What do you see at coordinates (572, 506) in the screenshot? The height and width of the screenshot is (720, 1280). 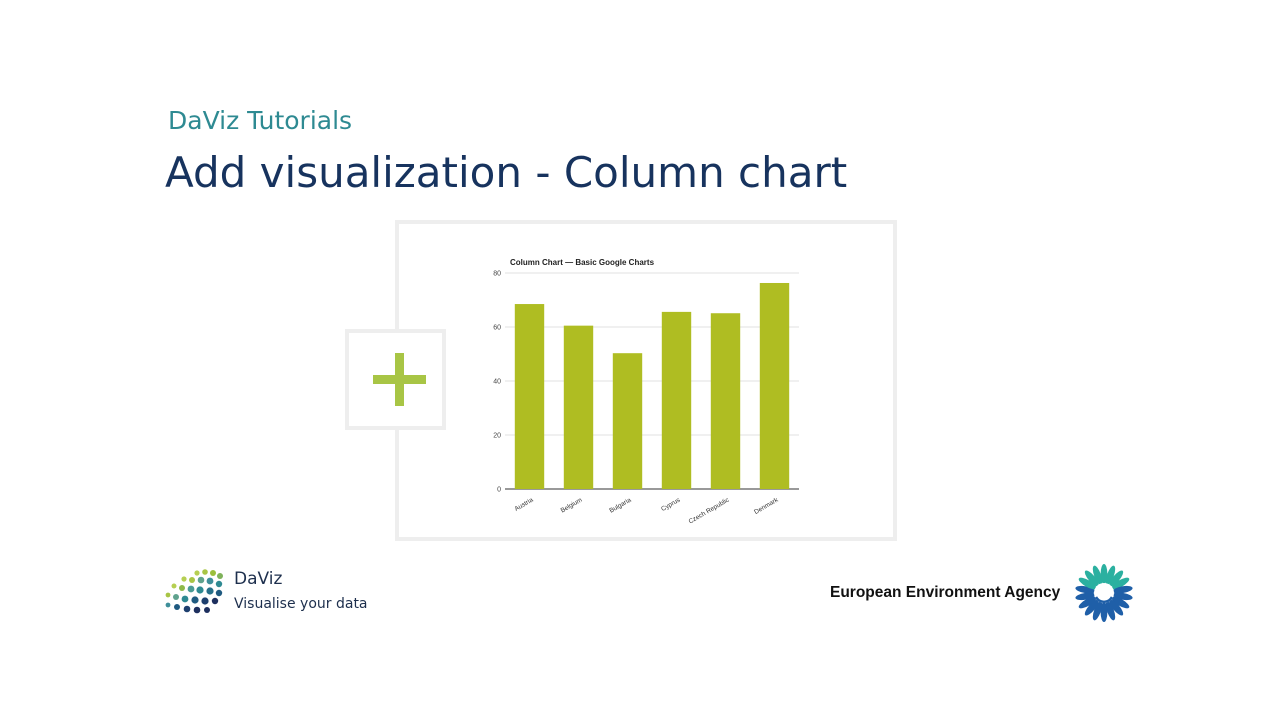 I see `x-tick-label: Belgium` at bounding box center [572, 506].